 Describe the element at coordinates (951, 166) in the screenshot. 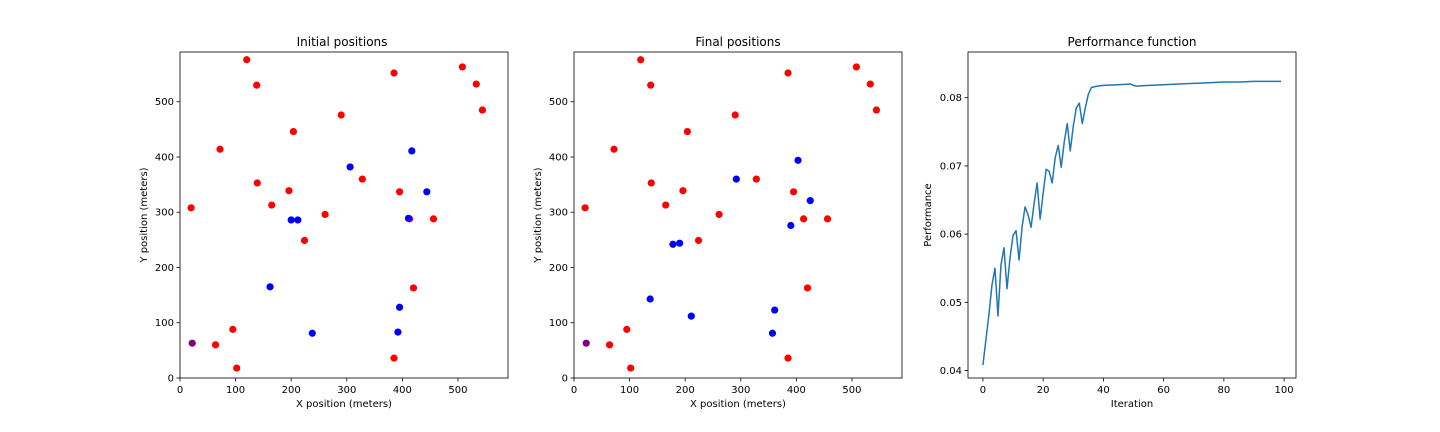

I see `y-tick-label: 0.07` at that location.